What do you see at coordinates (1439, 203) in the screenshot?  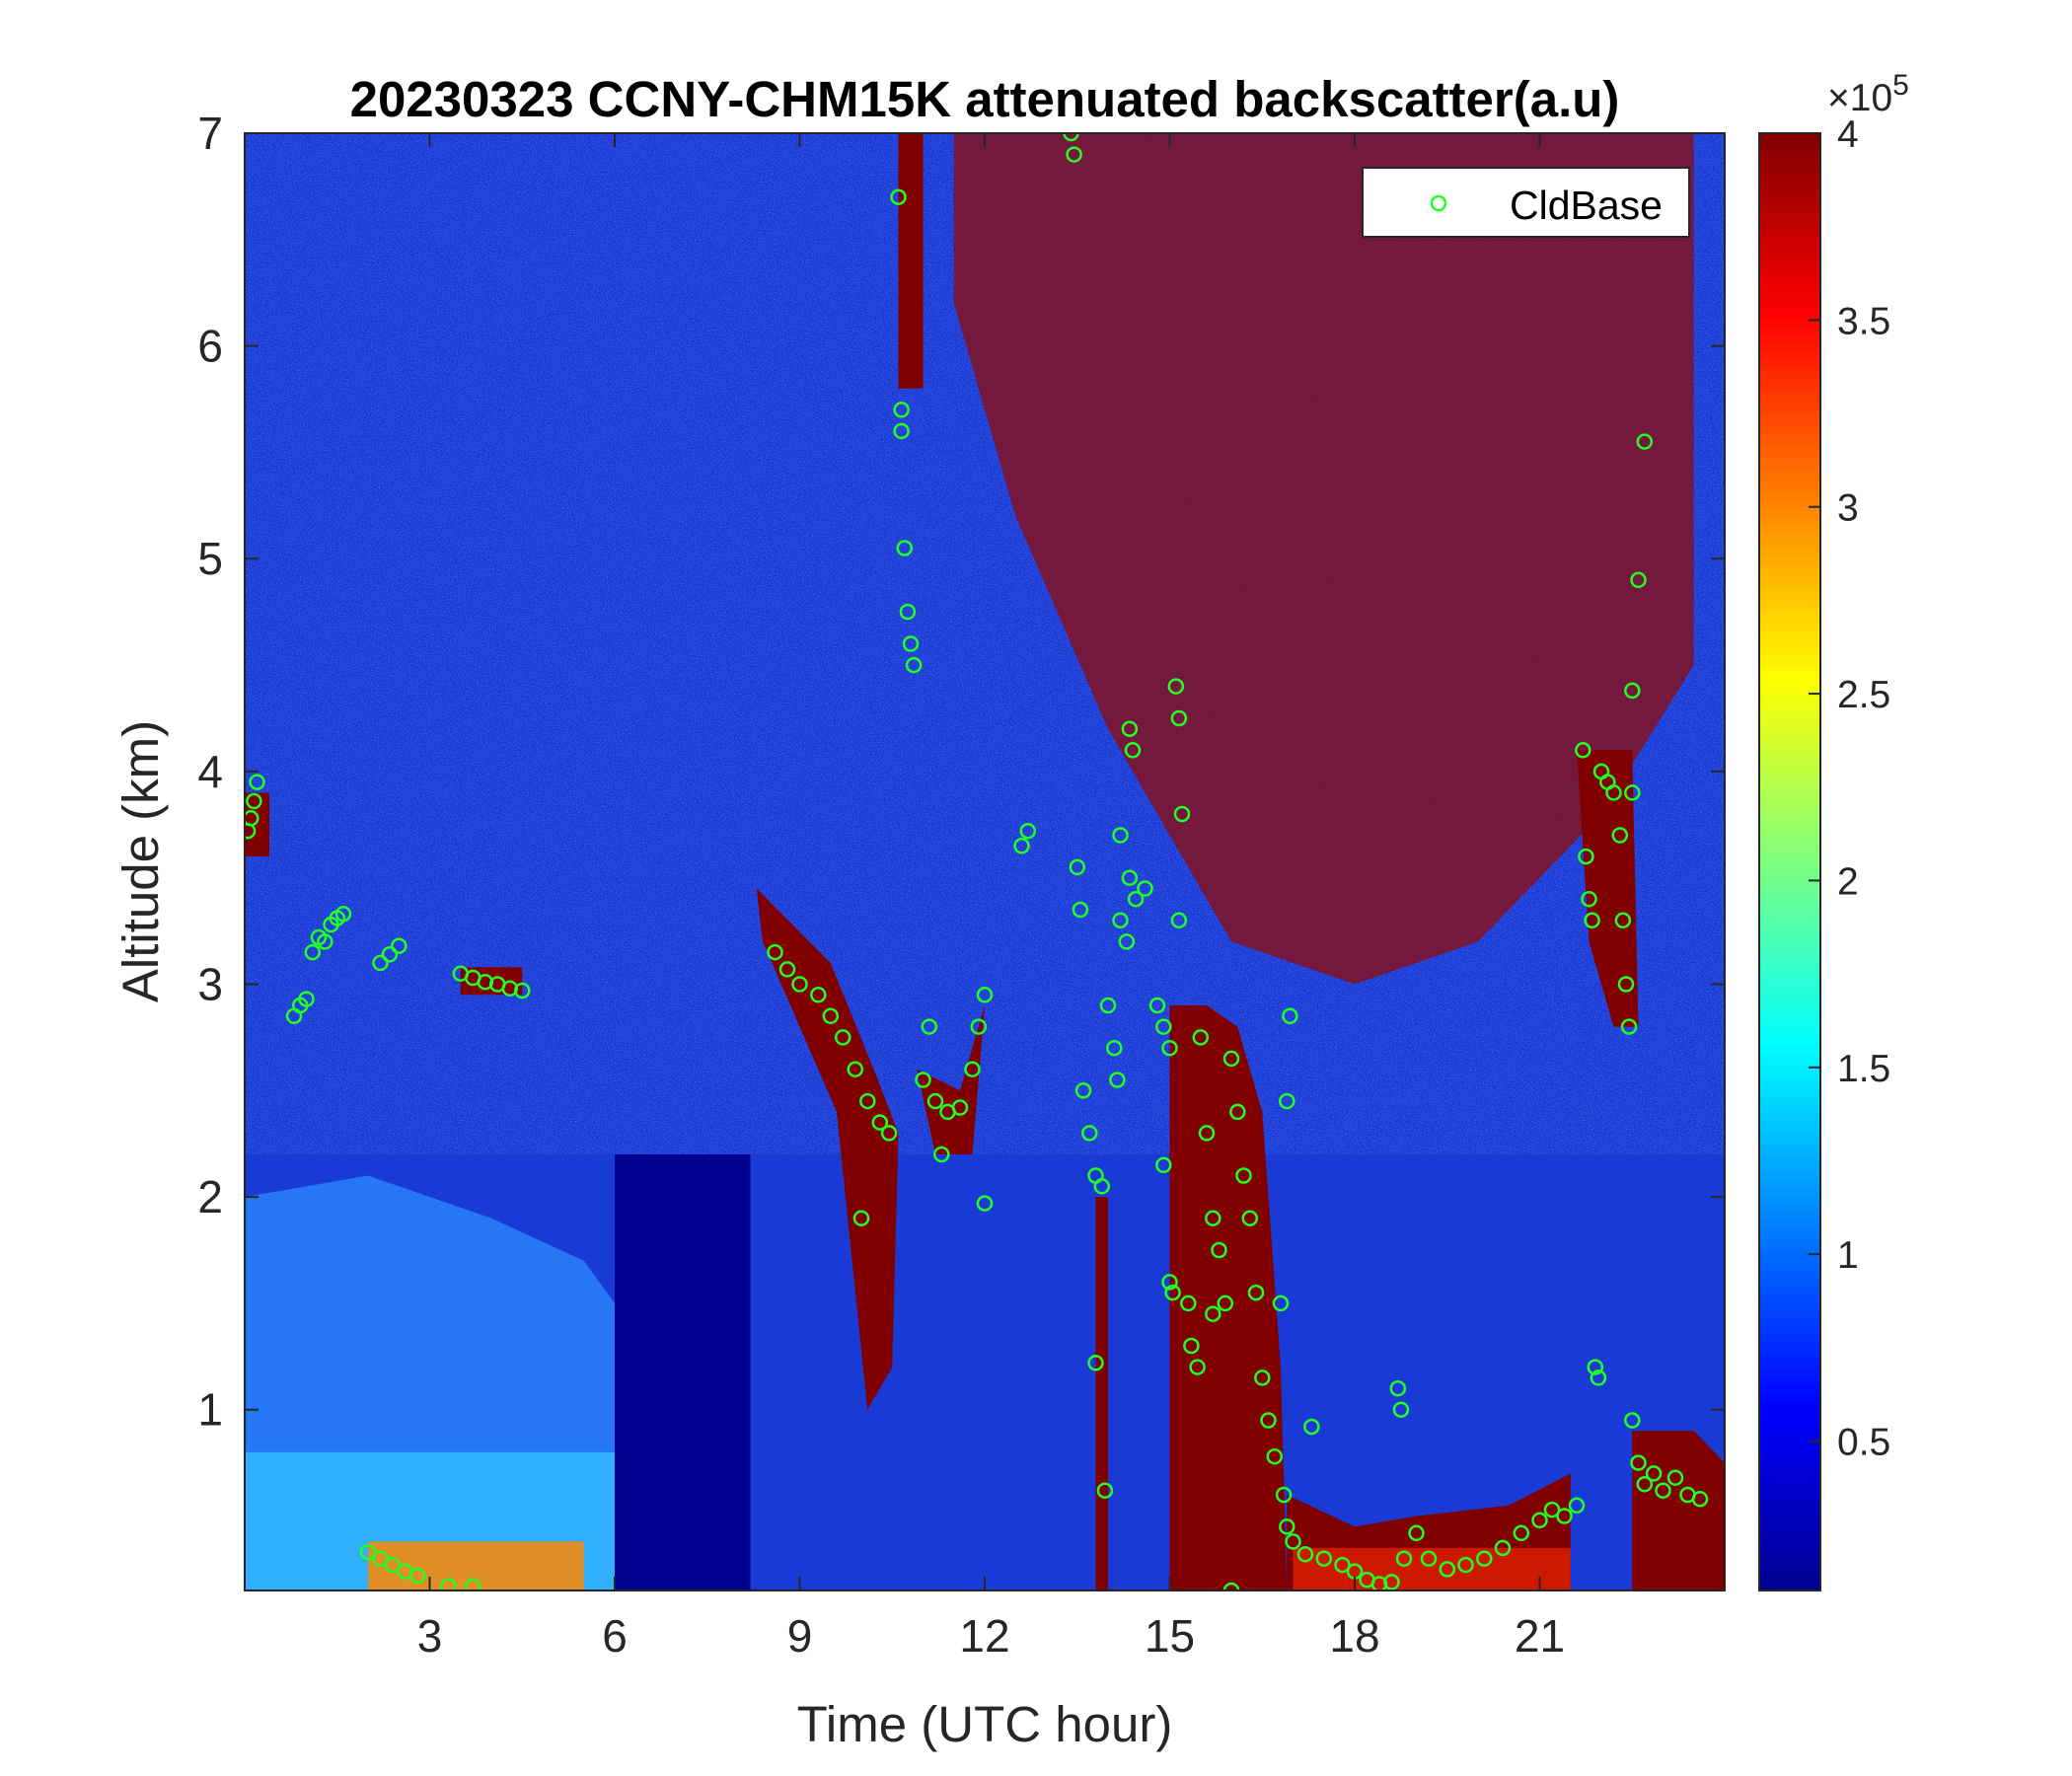 I see `legend-marker-icon` at bounding box center [1439, 203].